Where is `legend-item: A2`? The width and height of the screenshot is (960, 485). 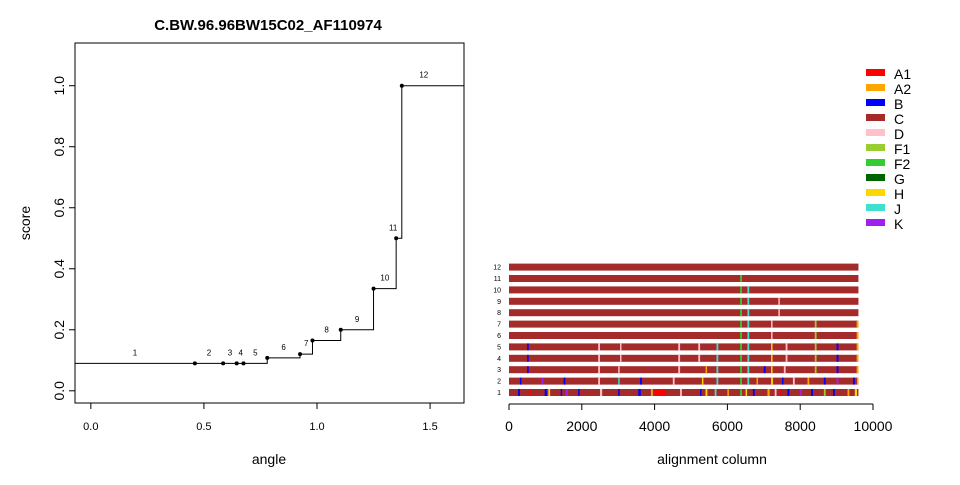
legend-item: A2 is located at coordinates (888, 89).